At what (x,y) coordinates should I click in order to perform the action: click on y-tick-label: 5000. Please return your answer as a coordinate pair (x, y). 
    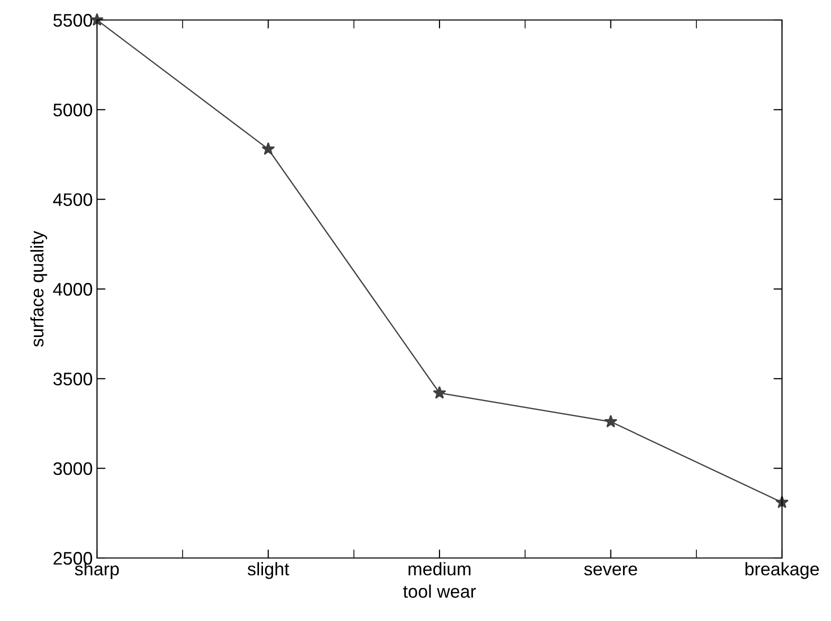
    Looking at the image, I should click on (72, 110).